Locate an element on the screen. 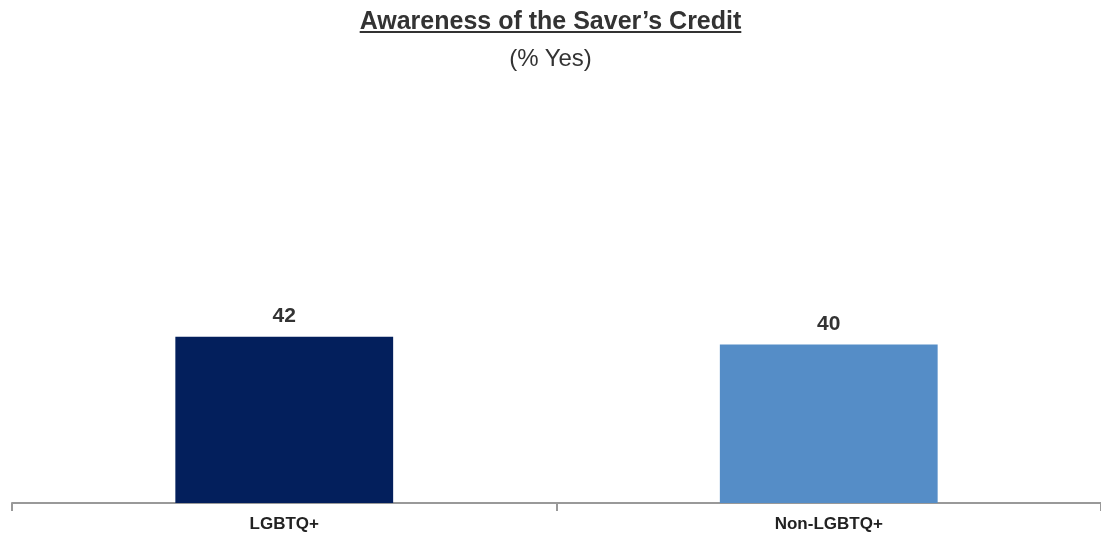 The width and height of the screenshot is (1101, 538). chart-subtitle: (% Yes) is located at coordinates (550, 58).